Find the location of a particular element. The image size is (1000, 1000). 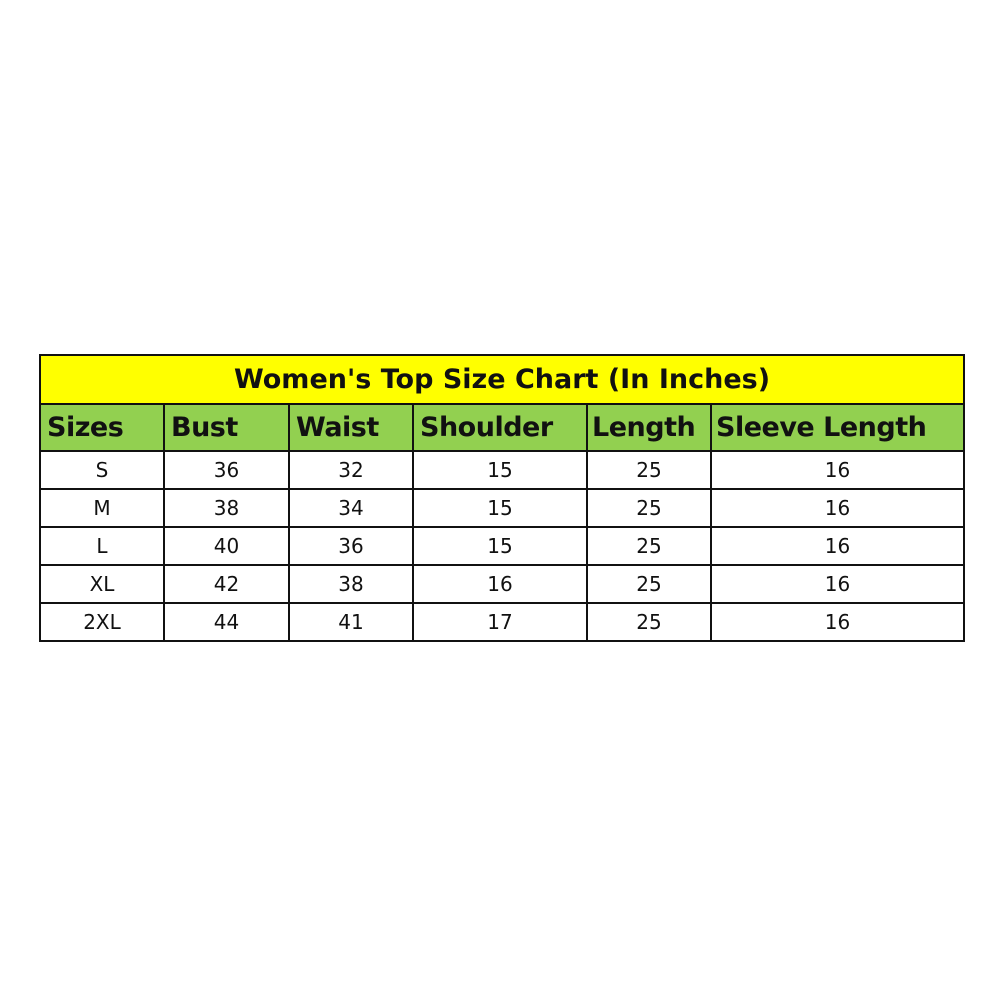

table-row: L 40 36 15 25 16 is located at coordinates (502, 546).